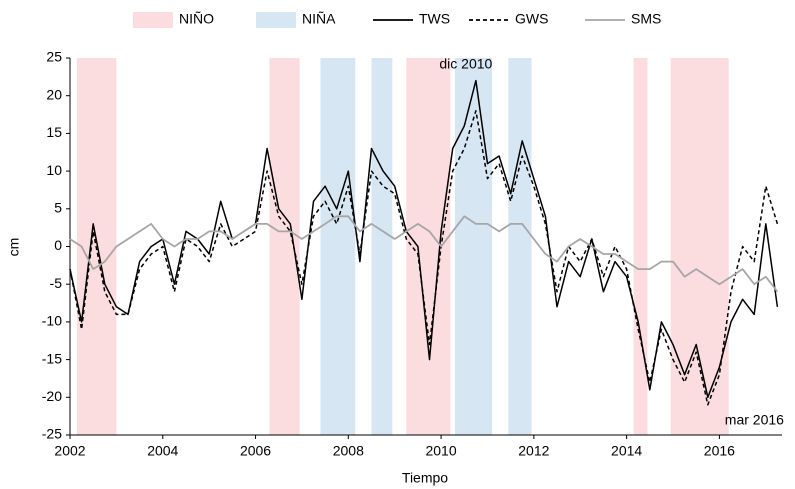  Describe the element at coordinates (196, 19) in the screenshot. I see `legend-label: NIÑO` at that location.